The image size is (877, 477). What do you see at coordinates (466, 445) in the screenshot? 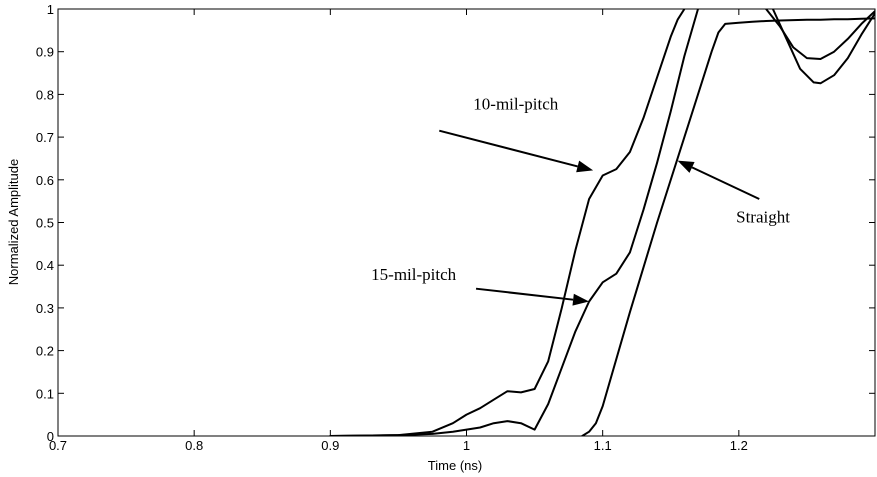
I see `x-tick-label: 1` at bounding box center [466, 445].